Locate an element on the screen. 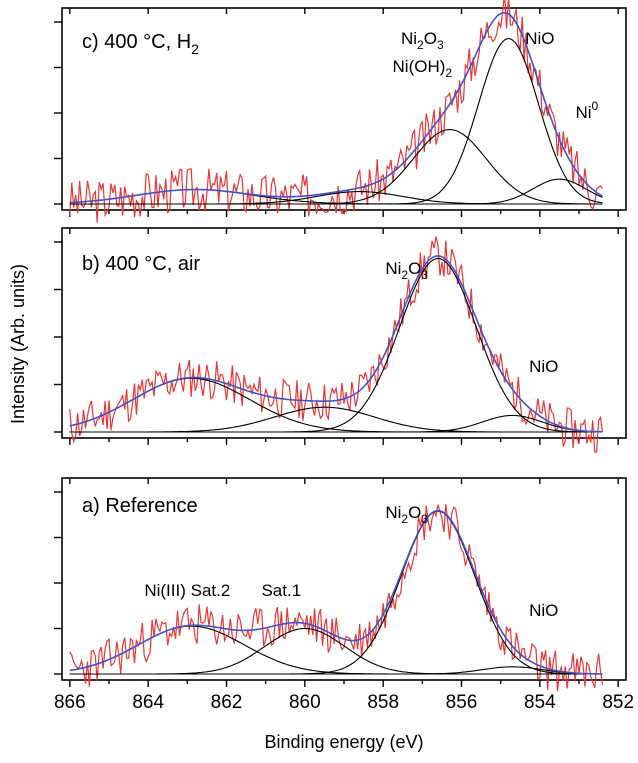 This screenshot has width=638, height=763. panel-label: c) 400 °C, H2 is located at coordinates (140, 44).